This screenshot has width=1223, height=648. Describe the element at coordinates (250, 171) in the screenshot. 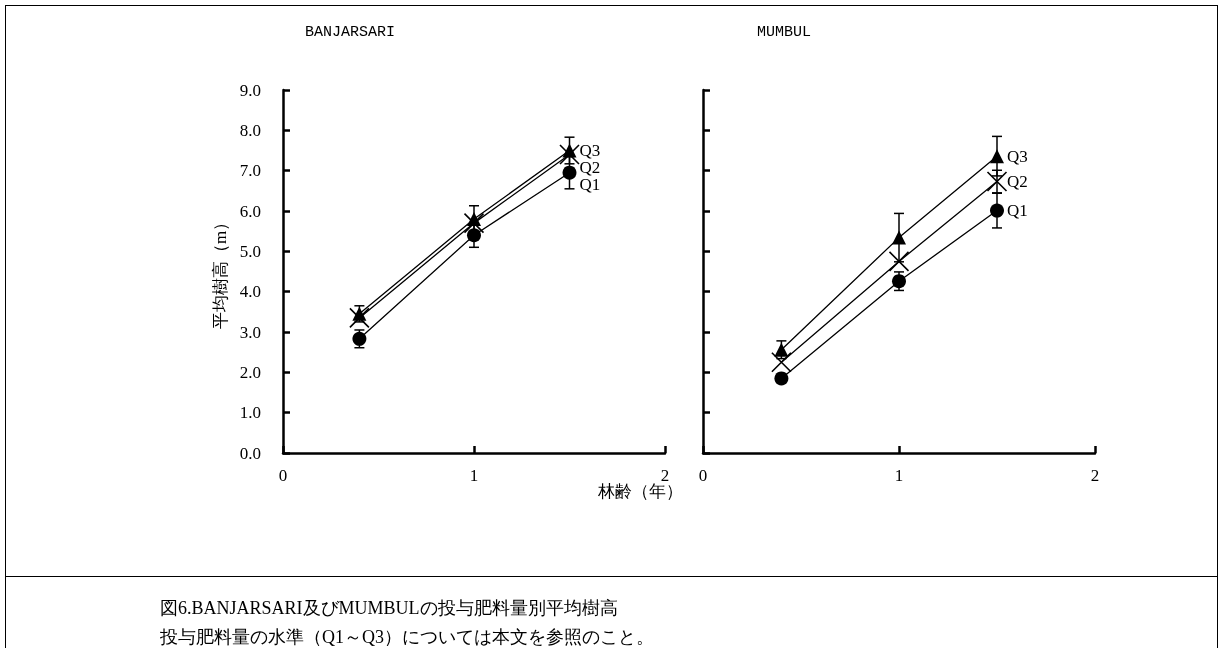

I see `y-tick-label: 7.0` at that location.